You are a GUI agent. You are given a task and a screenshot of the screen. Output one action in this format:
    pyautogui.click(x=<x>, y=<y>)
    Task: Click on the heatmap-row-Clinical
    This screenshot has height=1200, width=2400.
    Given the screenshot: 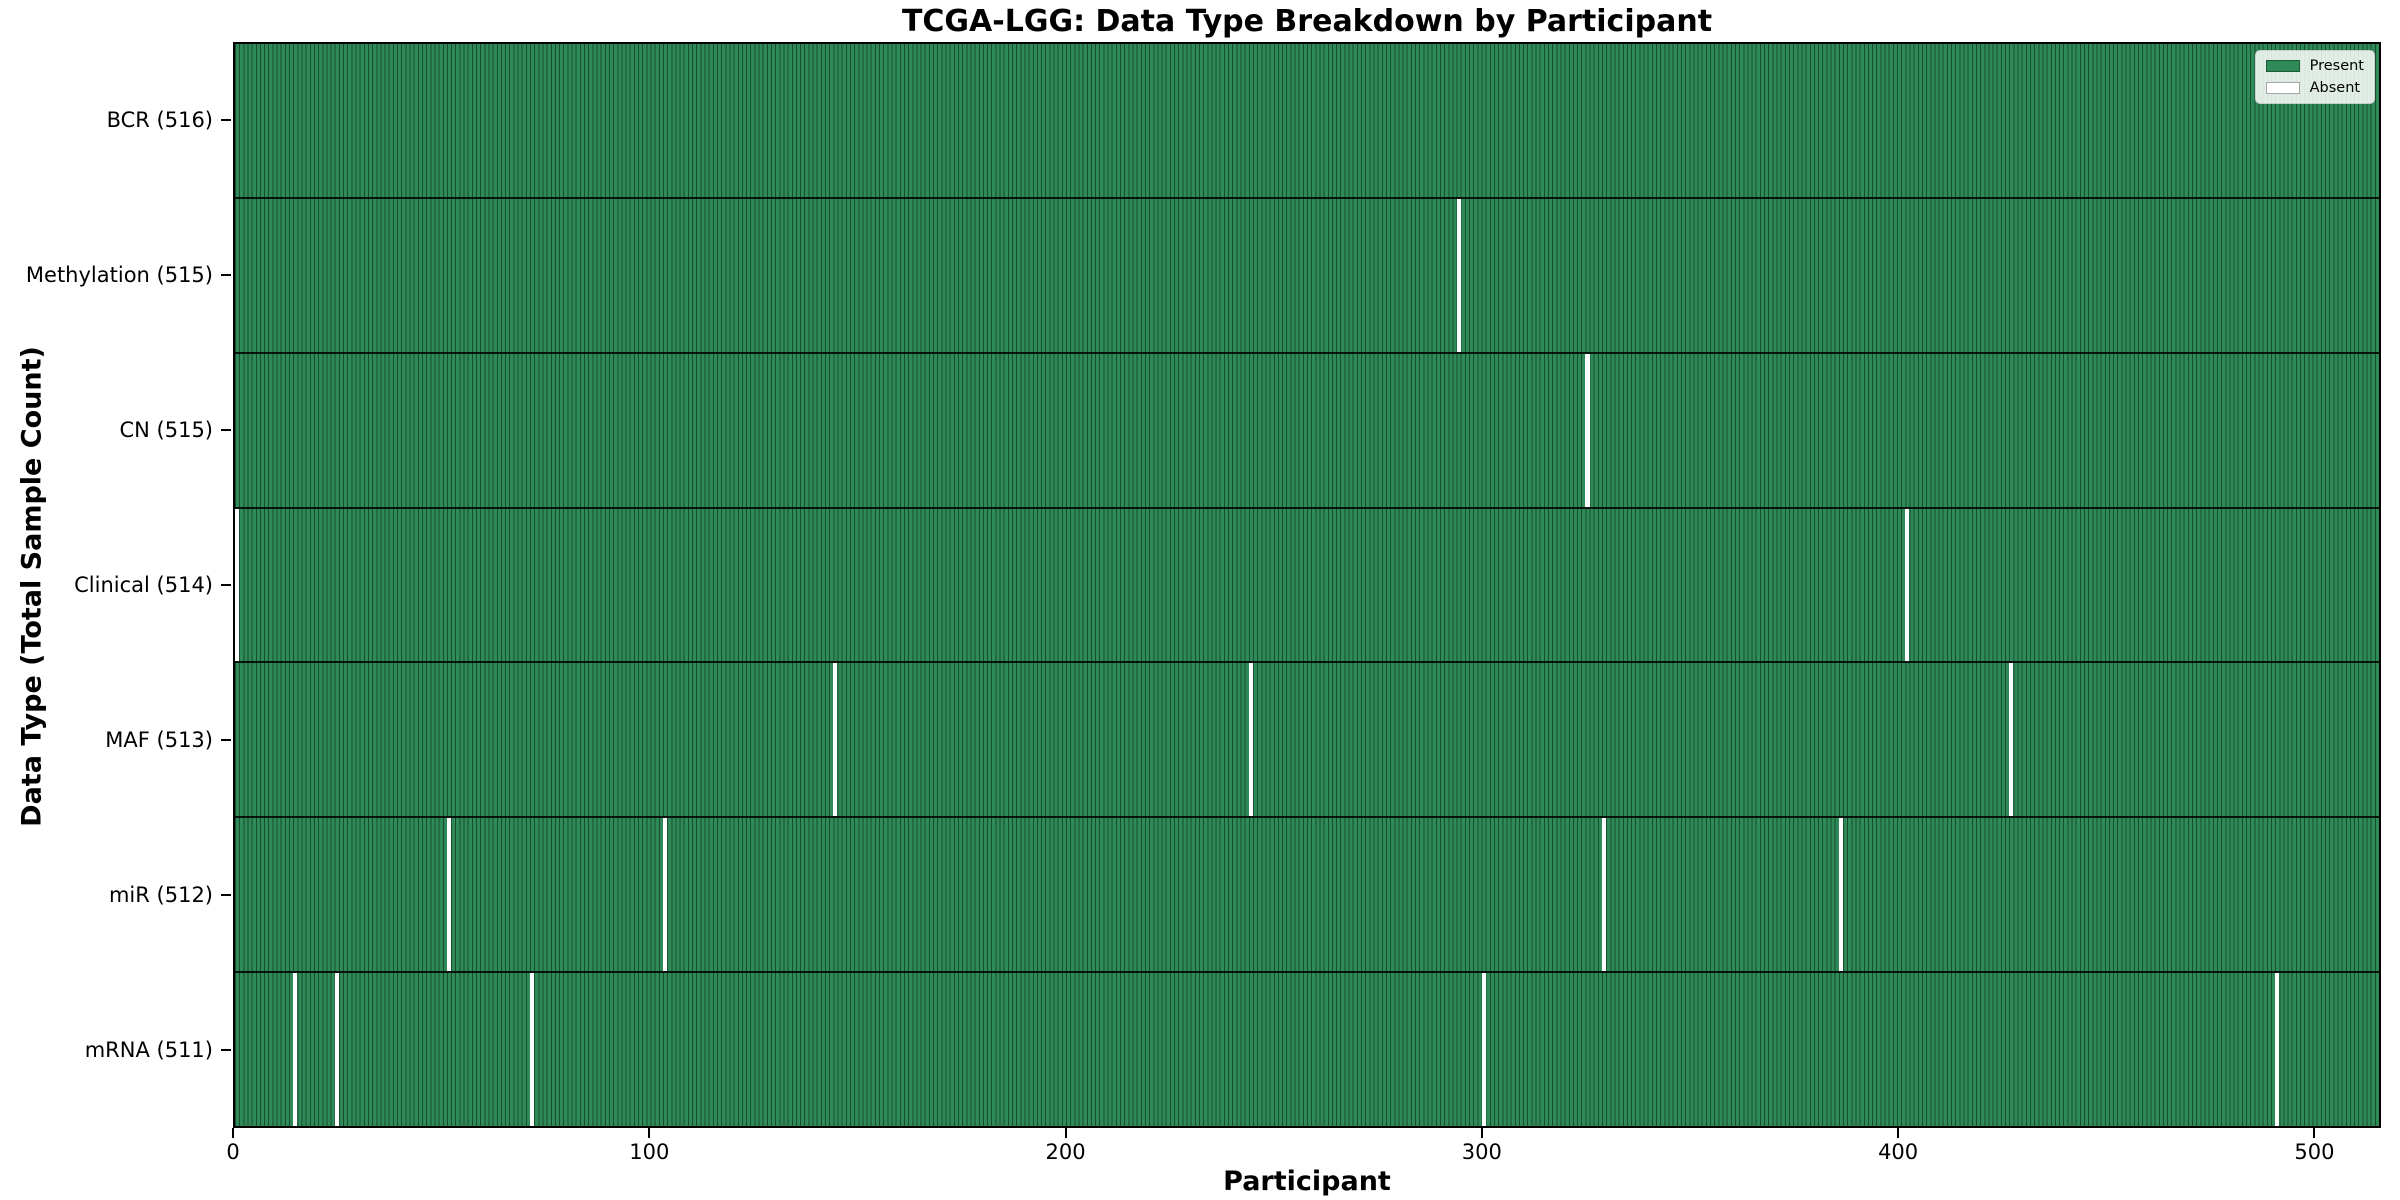 What is the action you would take?
    pyautogui.click(x=1307, y=584)
    